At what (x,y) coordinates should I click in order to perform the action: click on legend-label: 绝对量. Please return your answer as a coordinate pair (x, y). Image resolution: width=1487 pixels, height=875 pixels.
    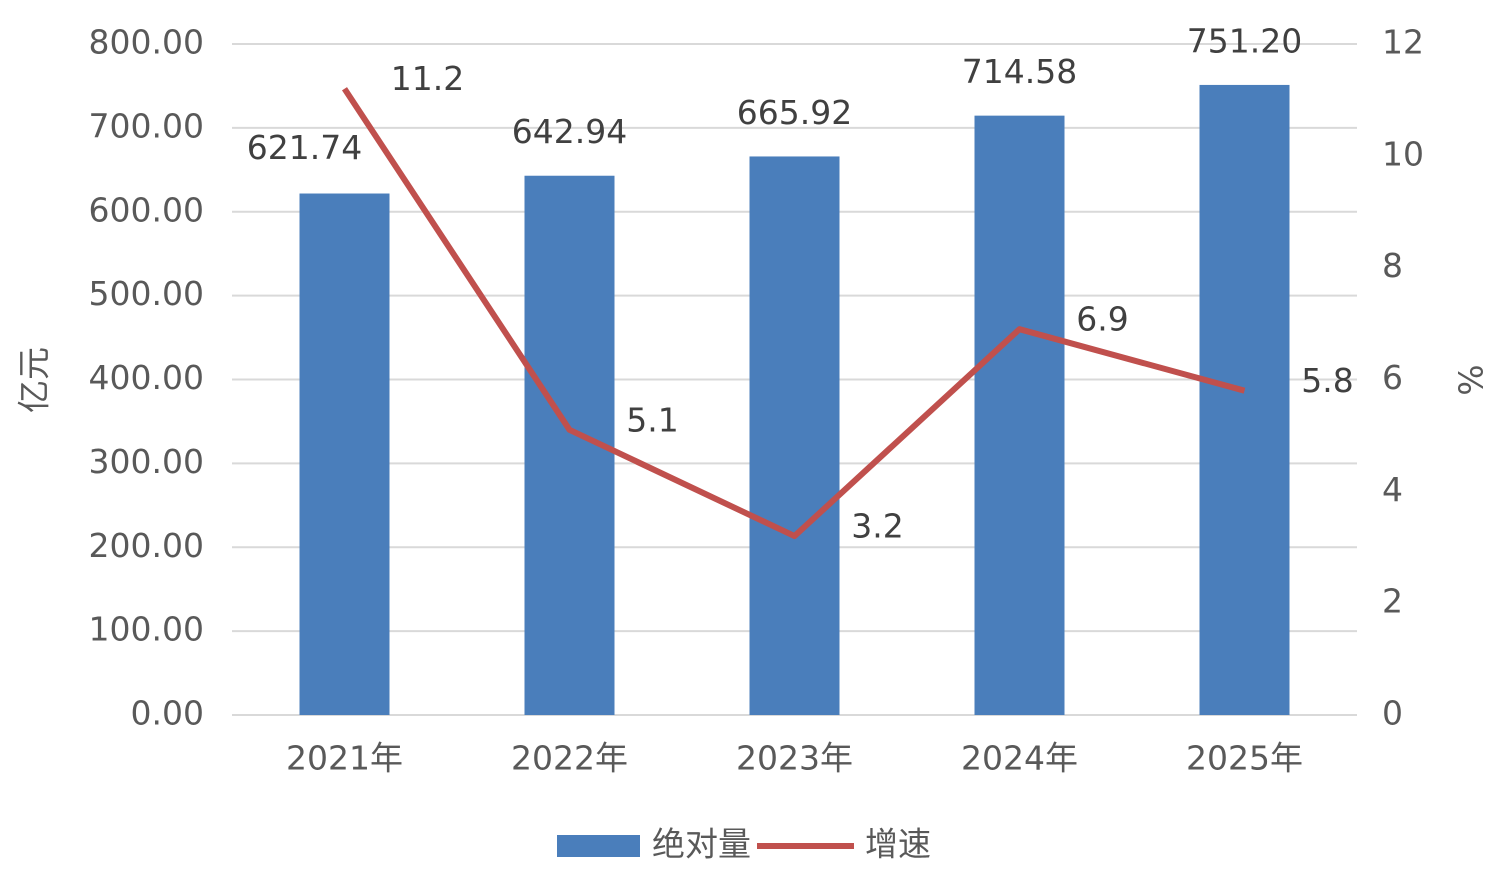
    Looking at the image, I should click on (701, 844).